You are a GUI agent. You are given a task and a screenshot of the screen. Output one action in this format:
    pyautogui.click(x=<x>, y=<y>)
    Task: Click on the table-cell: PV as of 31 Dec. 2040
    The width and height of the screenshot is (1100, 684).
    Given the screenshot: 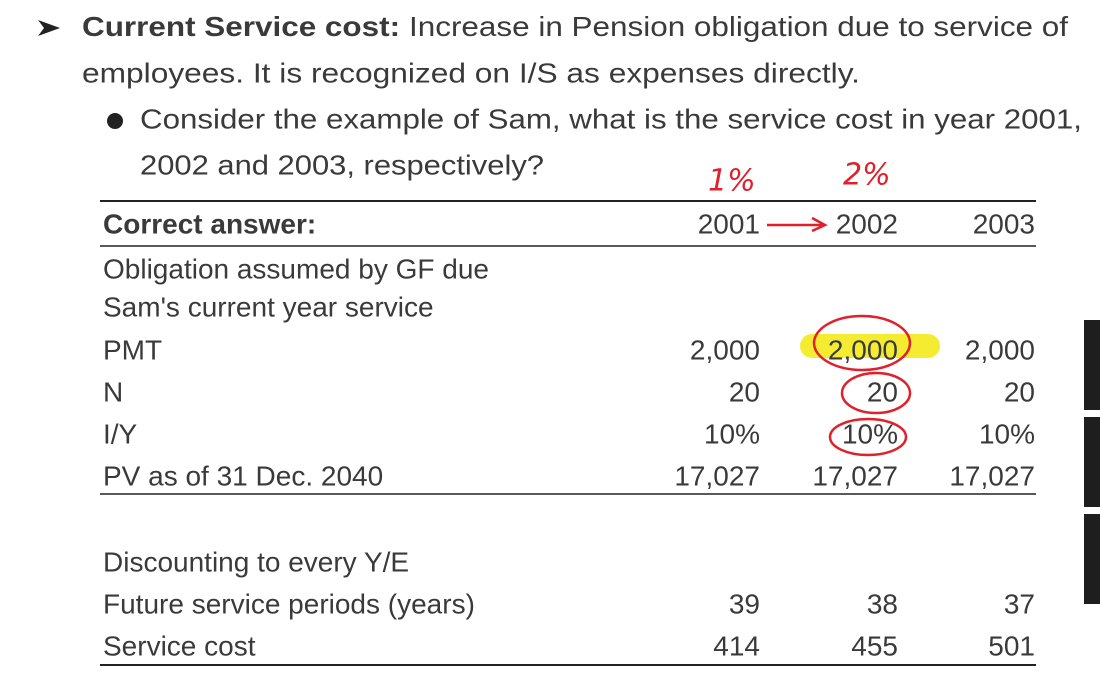 What is the action you would take?
    pyautogui.click(x=243, y=475)
    